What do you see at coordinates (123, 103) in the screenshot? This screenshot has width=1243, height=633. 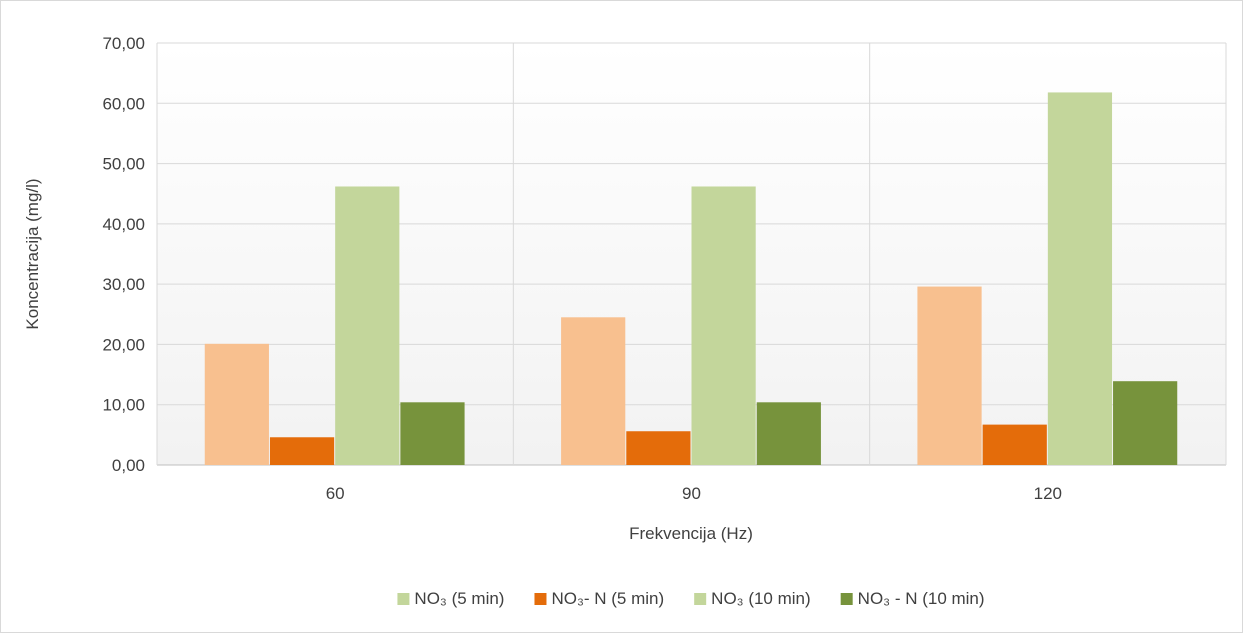 I see `y-tick-label: 60,00` at bounding box center [123, 103].